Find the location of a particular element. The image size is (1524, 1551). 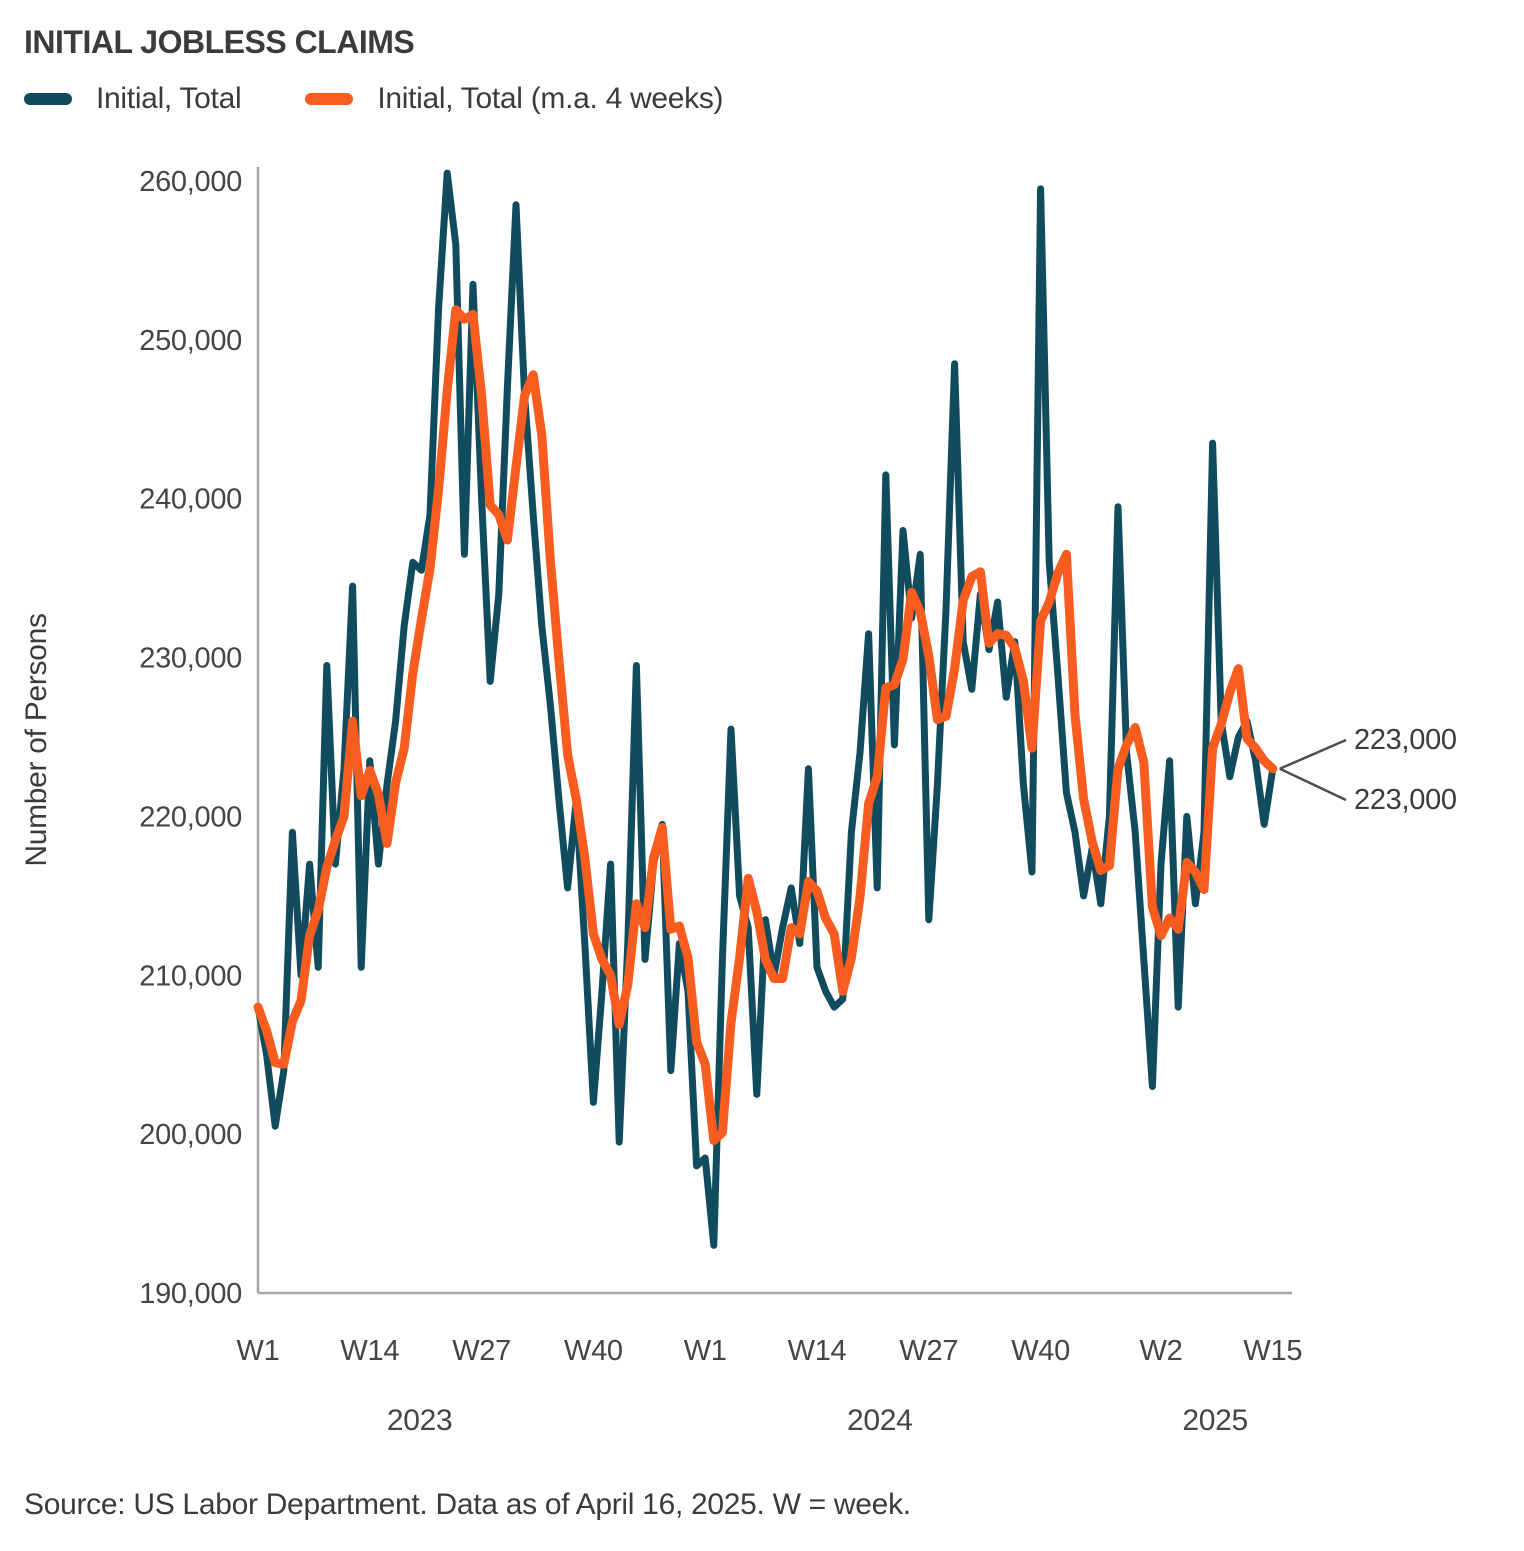

legend-label-ma4: Initial, Total (m.a. 4 weeks) is located at coordinates (550, 98).